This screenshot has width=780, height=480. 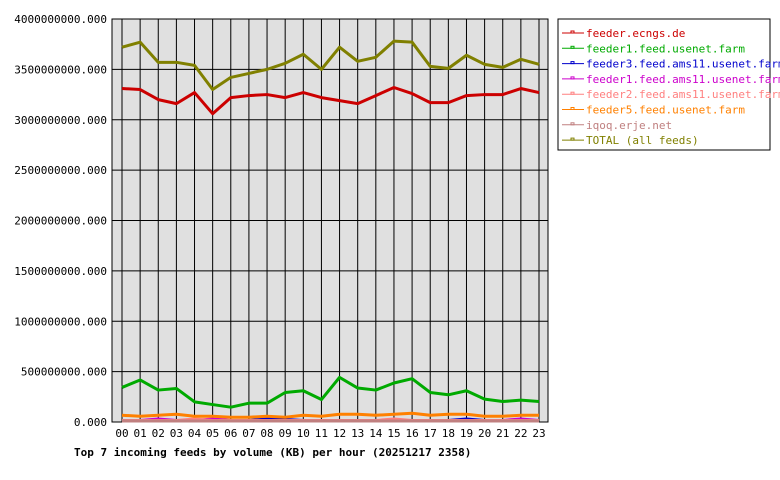 I want to click on y-tick-label: 4000000000.000, so click(x=60, y=19).